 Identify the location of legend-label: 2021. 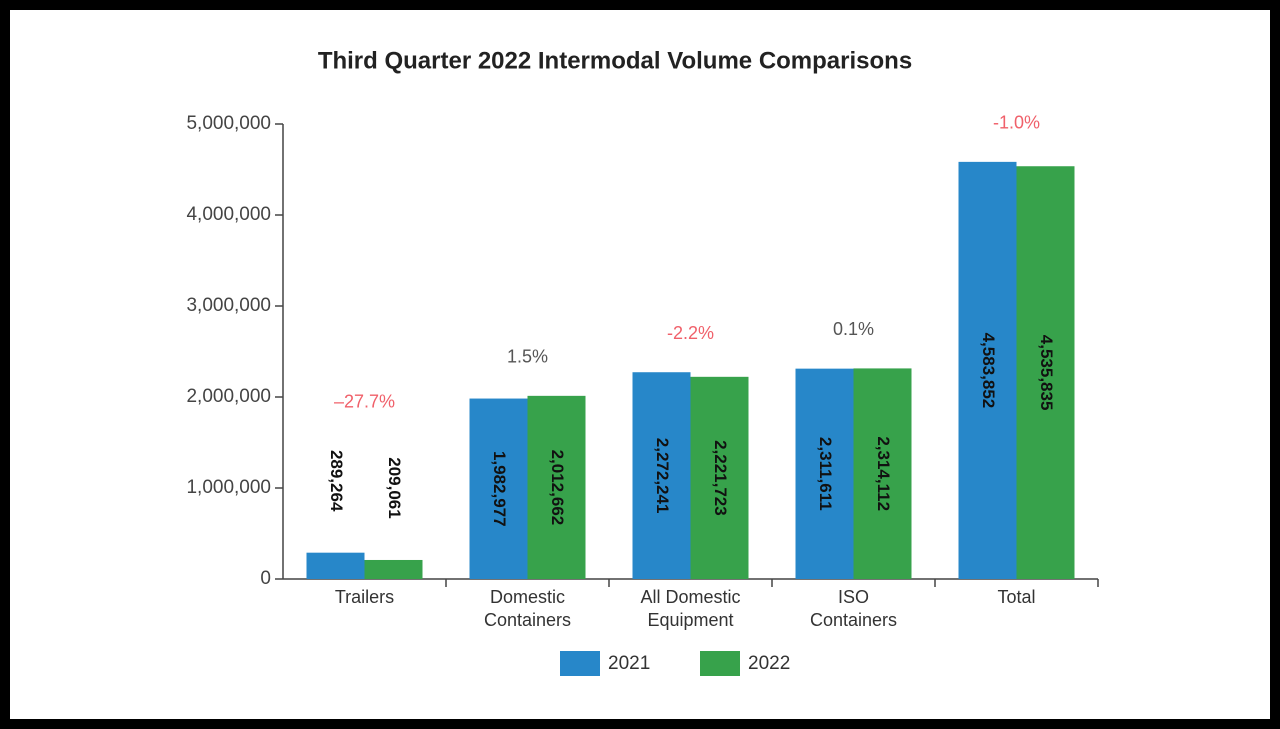
(629, 663).